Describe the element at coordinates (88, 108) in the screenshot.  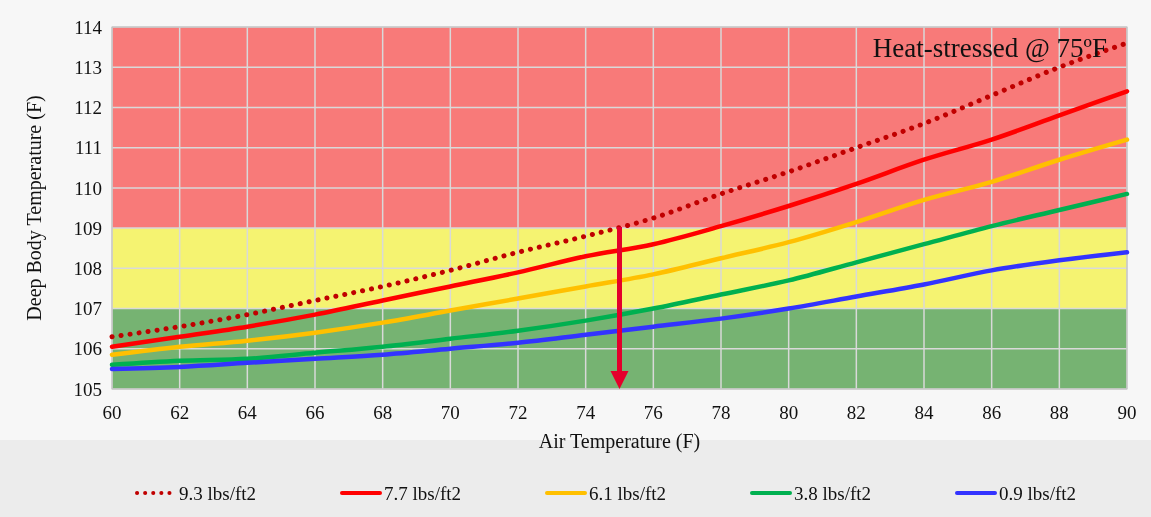
I see `y-tick-label: 112` at that location.